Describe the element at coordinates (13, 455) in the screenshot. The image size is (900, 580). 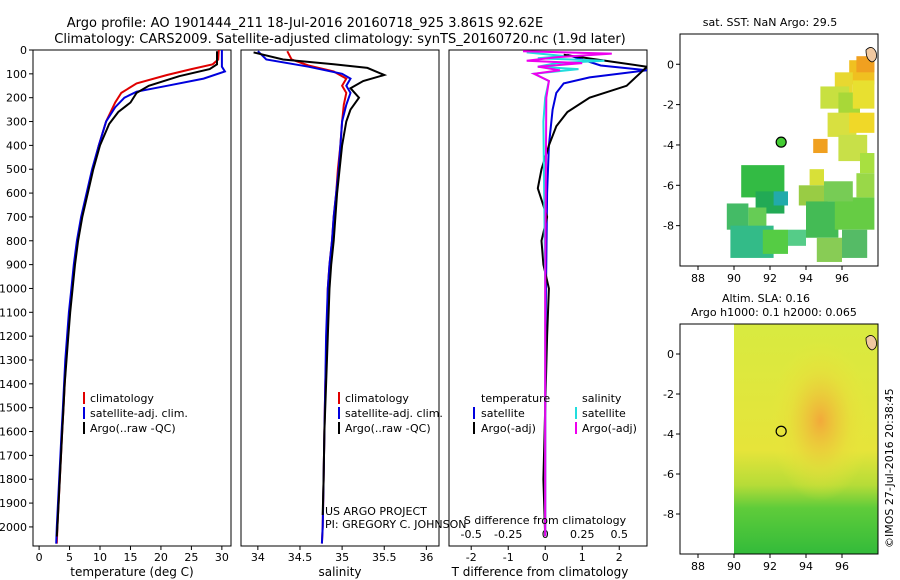
I see `depth-tick-label: 1700` at that location.